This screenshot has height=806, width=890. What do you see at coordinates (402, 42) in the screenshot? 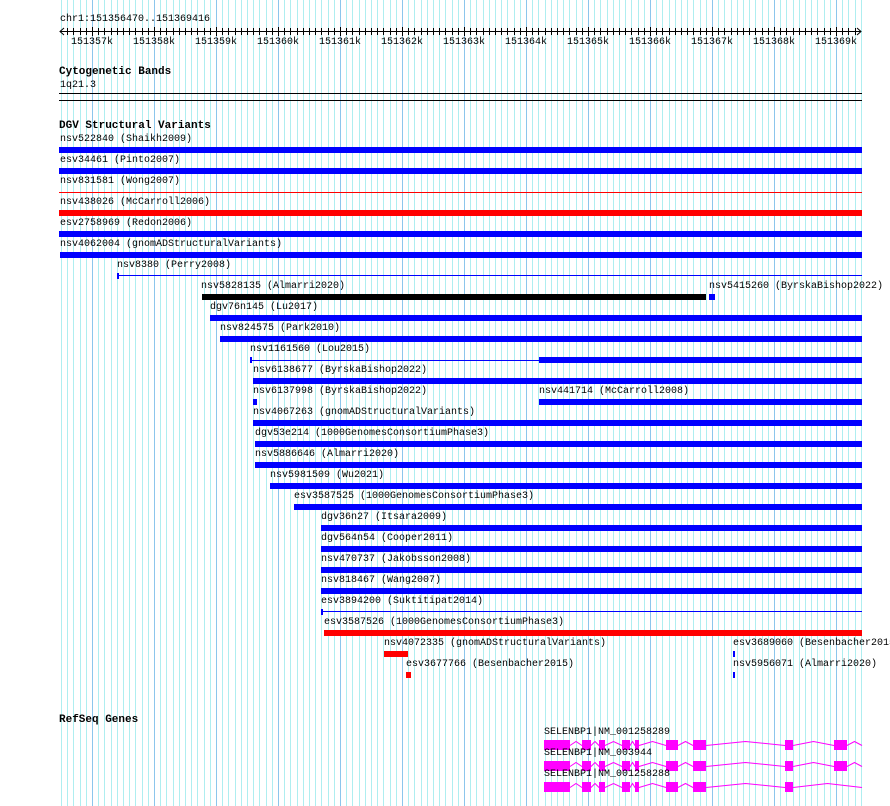
I see `ruler-tick-label: 151362k` at bounding box center [402, 42].